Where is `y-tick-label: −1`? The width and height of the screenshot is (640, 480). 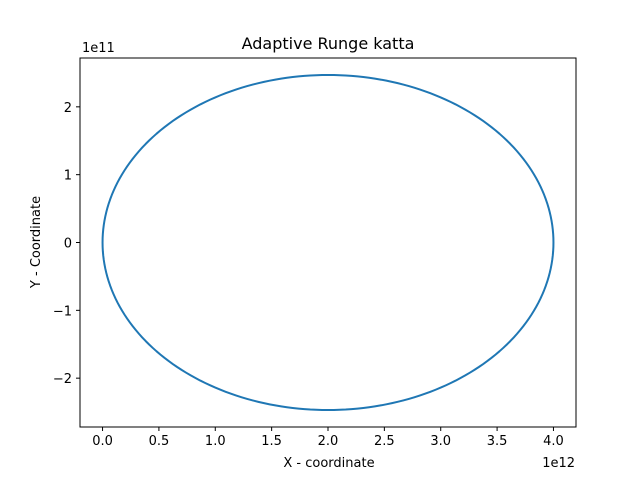 y-tick-label: −1 is located at coordinates (62, 311).